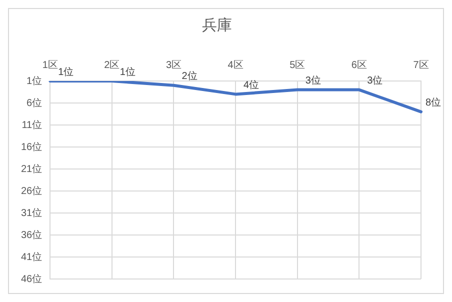 The height and width of the screenshot is (302, 452). What do you see at coordinates (34, 102) in the screenshot?
I see `y-tick-label: 6位` at bounding box center [34, 102].